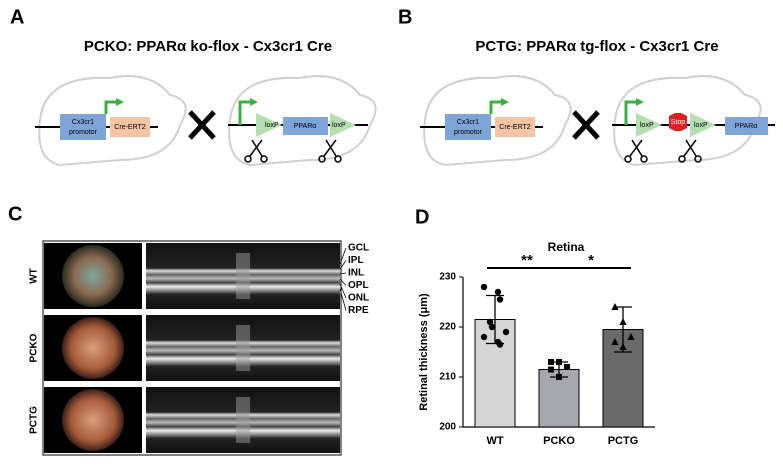 The width and height of the screenshot is (783, 469). I want to click on chart-title: Retina, so click(566, 247).